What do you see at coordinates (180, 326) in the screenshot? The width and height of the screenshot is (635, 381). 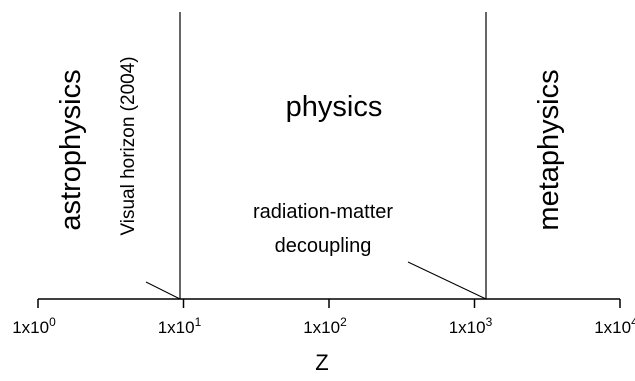 I see `x-tick-label: 1x10¹` at bounding box center [180, 326].